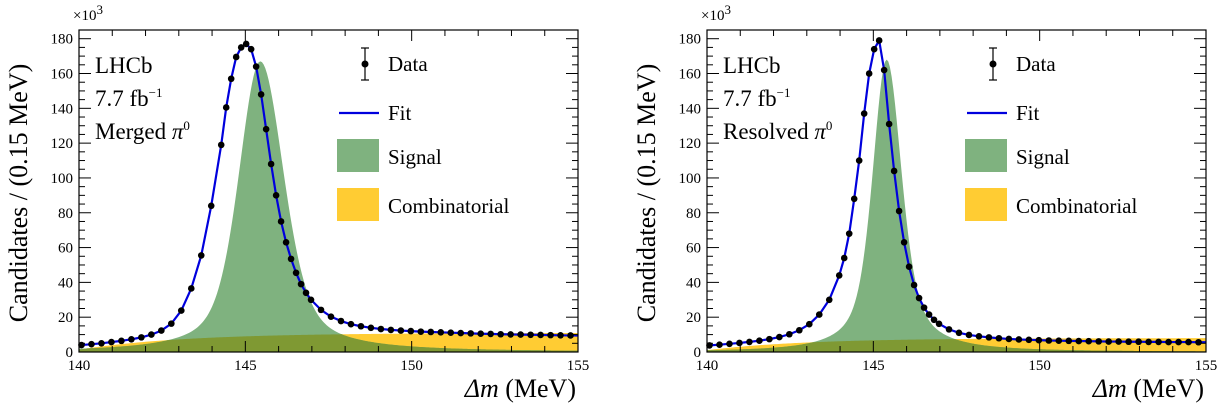  What do you see at coordinates (408, 64) in the screenshot?
I see `legend-data-label: Data` at bounding box center [408, 64].